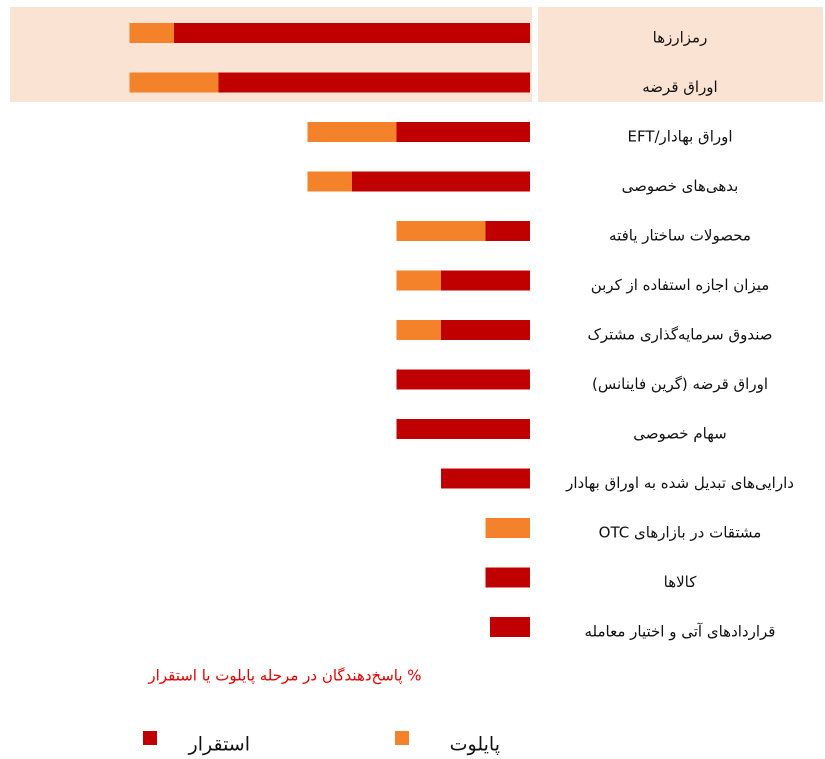  Describe the element at coordinates (680, 632) in the screenshot. I see `category-label: قراردادهای آتی و اختیار معامله` at that location.